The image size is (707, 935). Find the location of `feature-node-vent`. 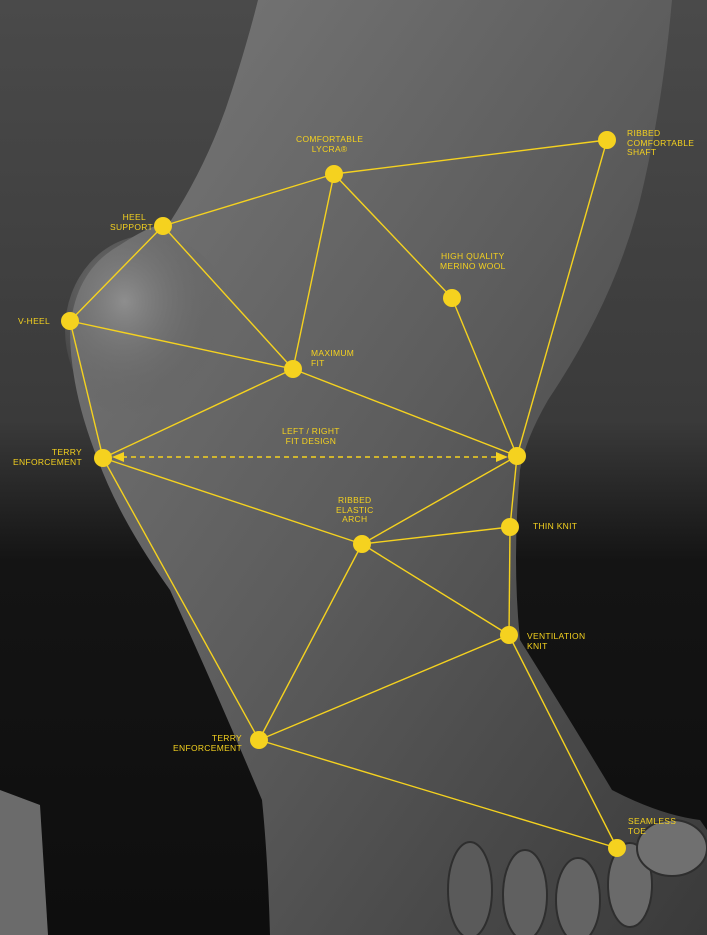

feature-node-vent is located at coordinates (509, 635).